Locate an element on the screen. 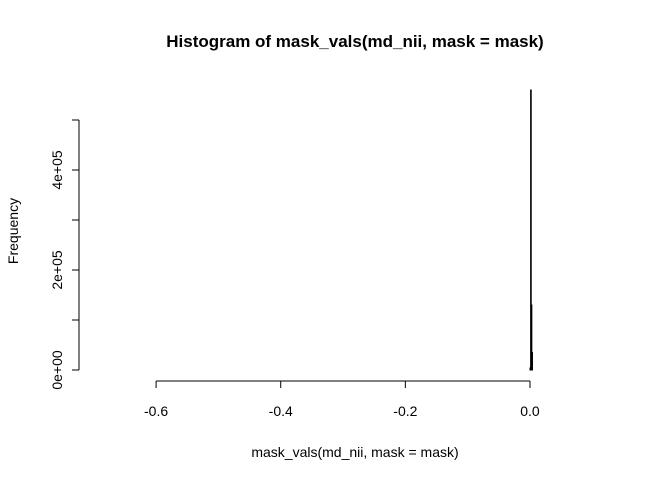 The image size is (672, 480). y-tick-label-0: 0e+00 is located at coordinates (57, 370).